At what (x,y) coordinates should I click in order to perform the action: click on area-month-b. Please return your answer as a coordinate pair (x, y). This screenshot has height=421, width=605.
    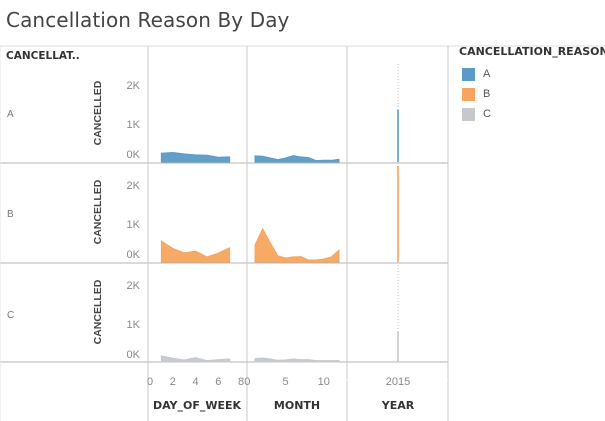
    Looking at the image, I should click on (297, 245).